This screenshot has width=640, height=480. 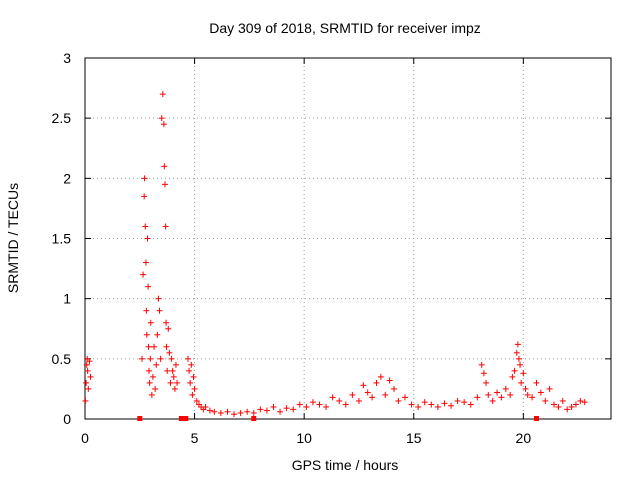 What do you see at coordinates (67, 299) in the screenshot?
I see `y-tick-label: 1` at bounding box center [67, 299].